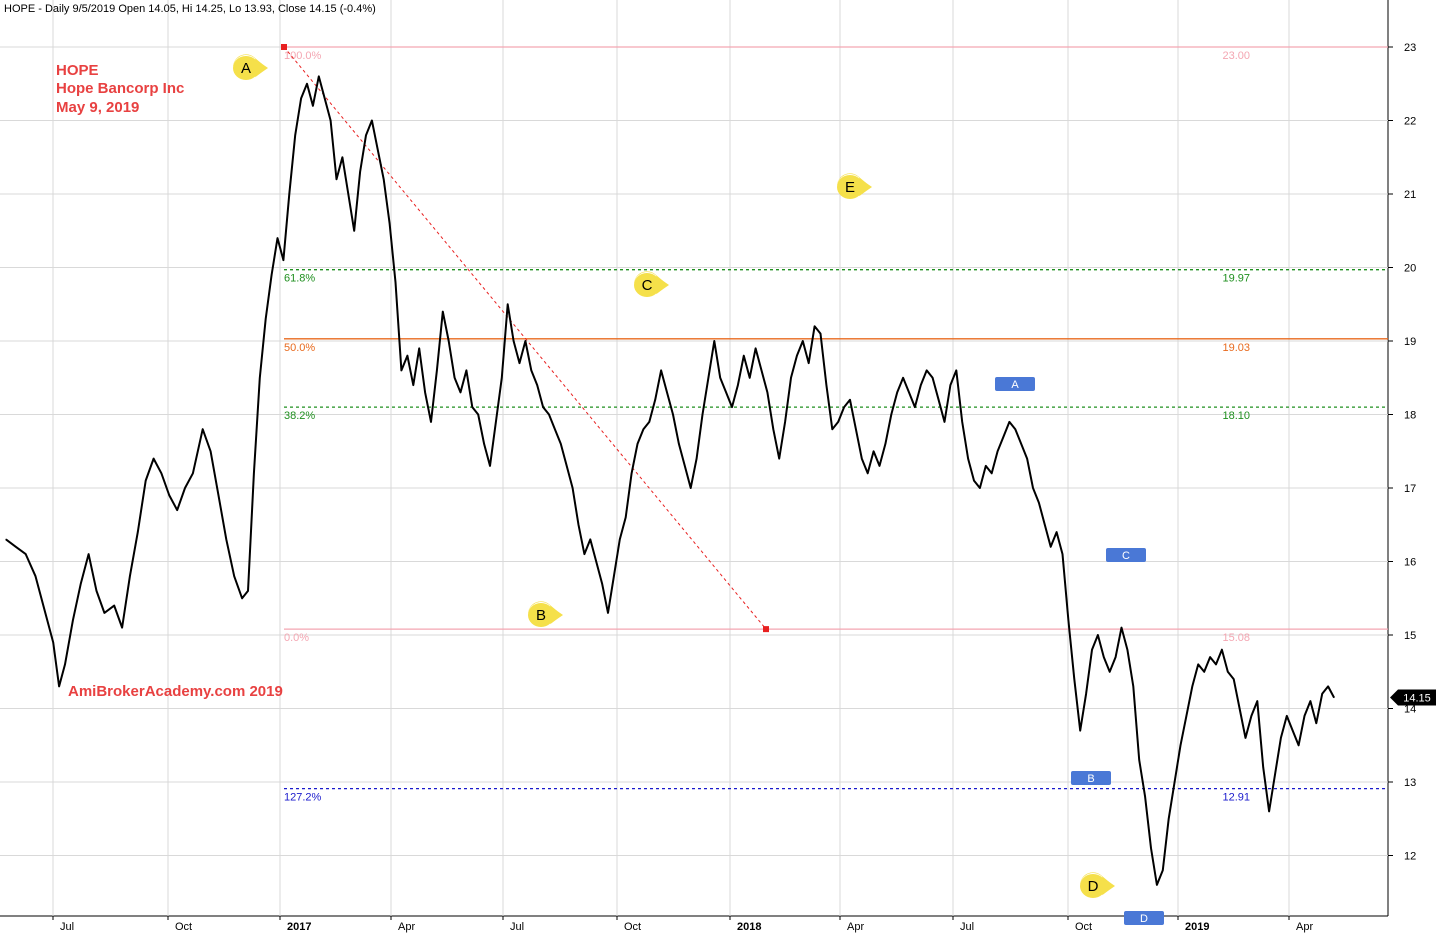 The height and width of the screenshot is (934, 1450). What do you see at coordinates (1410, 122) in the screenshot?
I see `y-tick-label: 22` at bounding box center [1410, 122].